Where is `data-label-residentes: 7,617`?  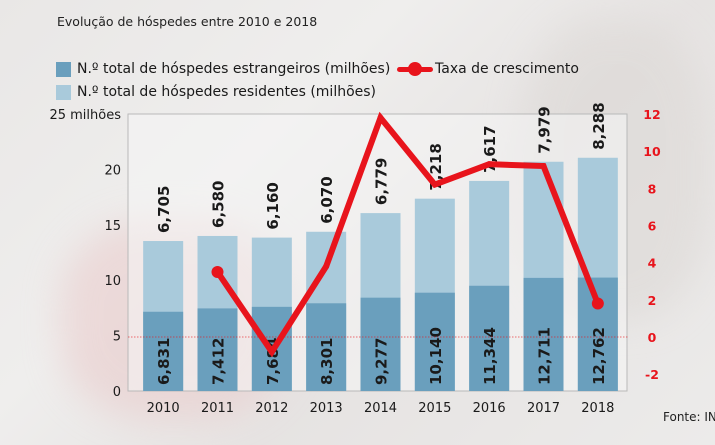 data-label-residentes: 7,617 is located at coordinates (490, 148).